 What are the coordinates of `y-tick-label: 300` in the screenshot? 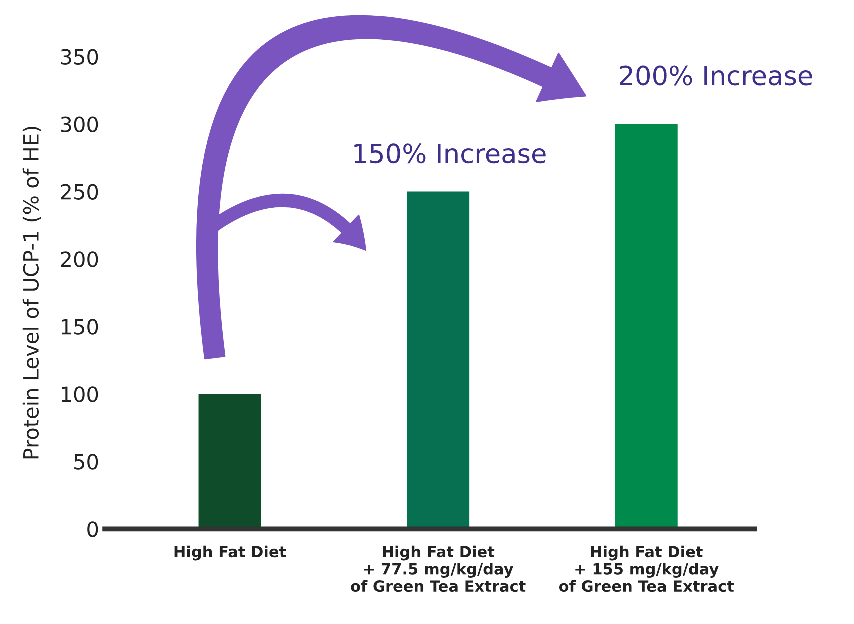 It's located at (79, 124).